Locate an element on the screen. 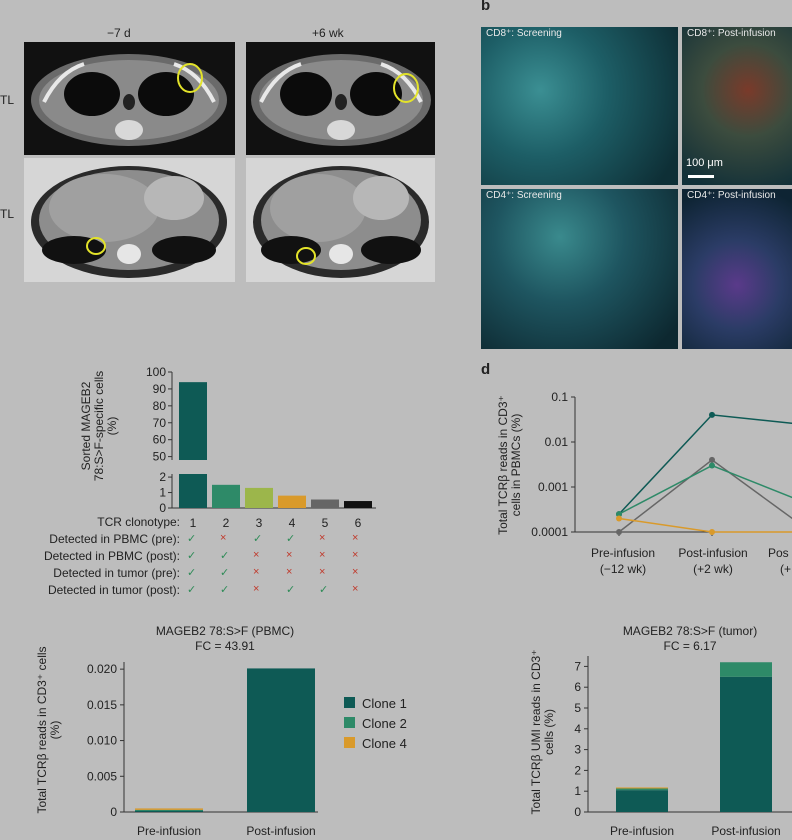 The width and height of the screenshot is (792, 840). chart-e-ytick-label: 0.015 is located at coordinates (102, 705).